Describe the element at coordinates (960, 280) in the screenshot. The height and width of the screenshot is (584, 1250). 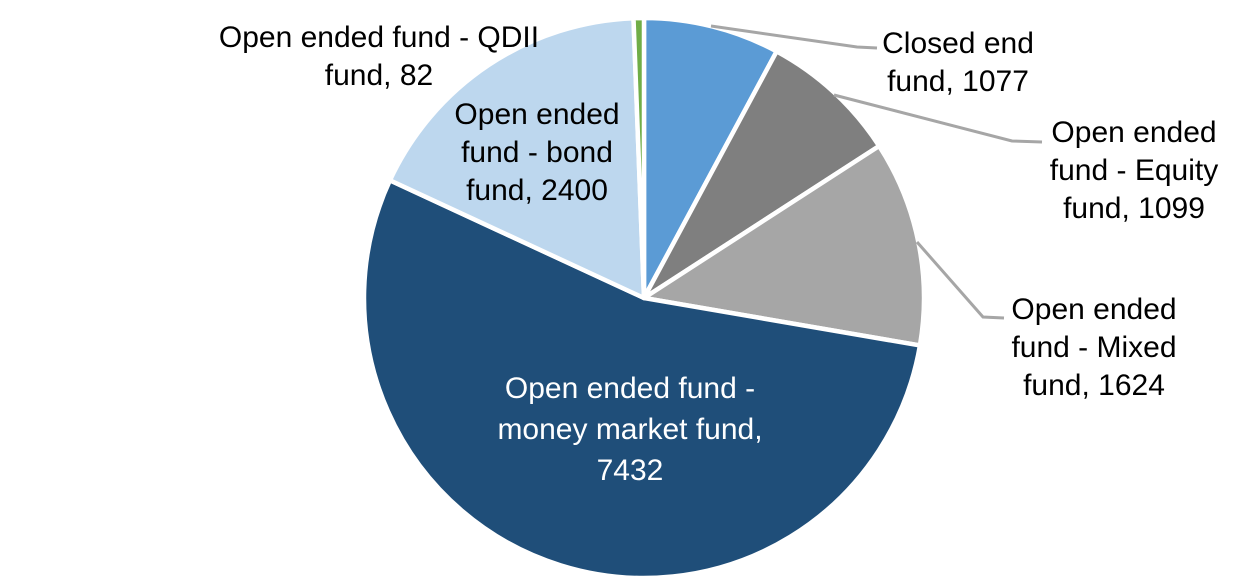
I see `leader-line-open-ended-mixed-fund` at that location.